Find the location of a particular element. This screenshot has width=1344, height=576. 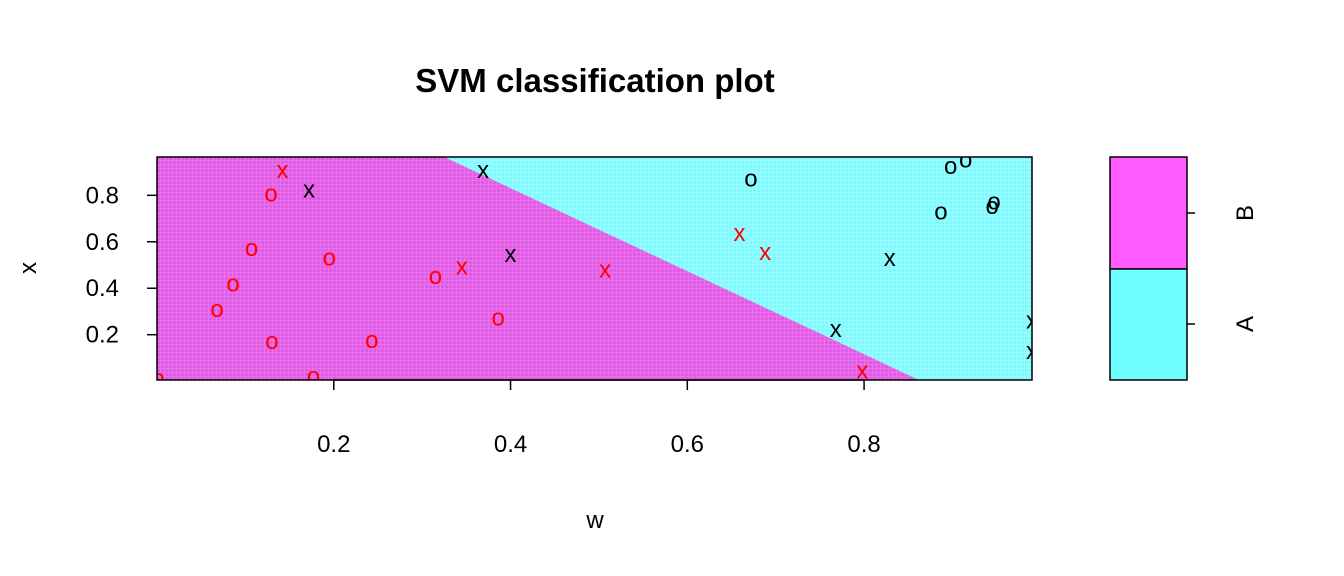

data-point-o-4: o is located at coordinates (232, 284).